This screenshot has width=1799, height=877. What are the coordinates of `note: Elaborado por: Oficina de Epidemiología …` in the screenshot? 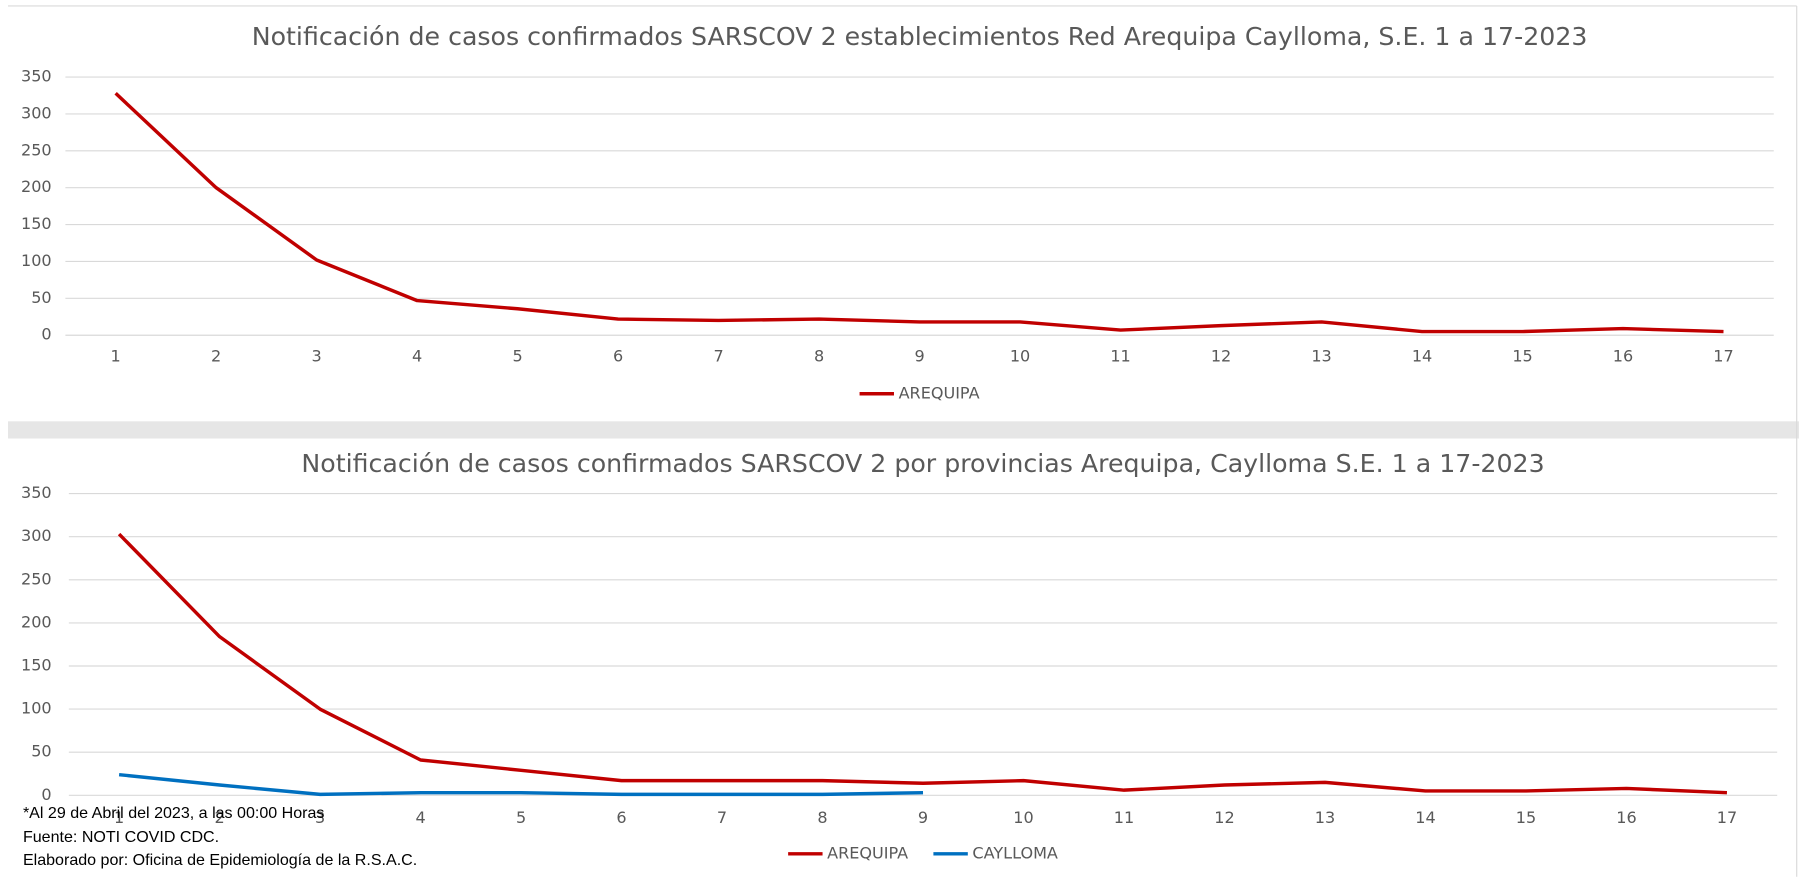 It's located at (220, 860).